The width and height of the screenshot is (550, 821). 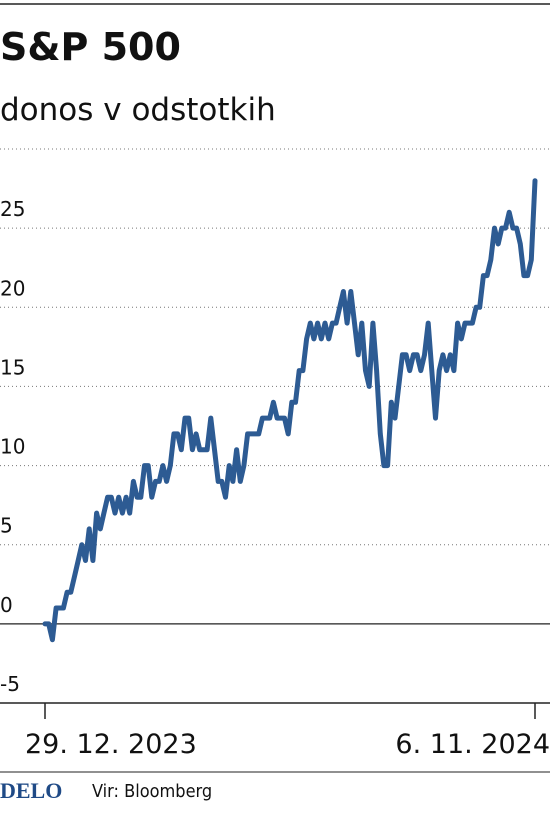 I want to click on y-tick-label: 5, so click(x=6, y=526).